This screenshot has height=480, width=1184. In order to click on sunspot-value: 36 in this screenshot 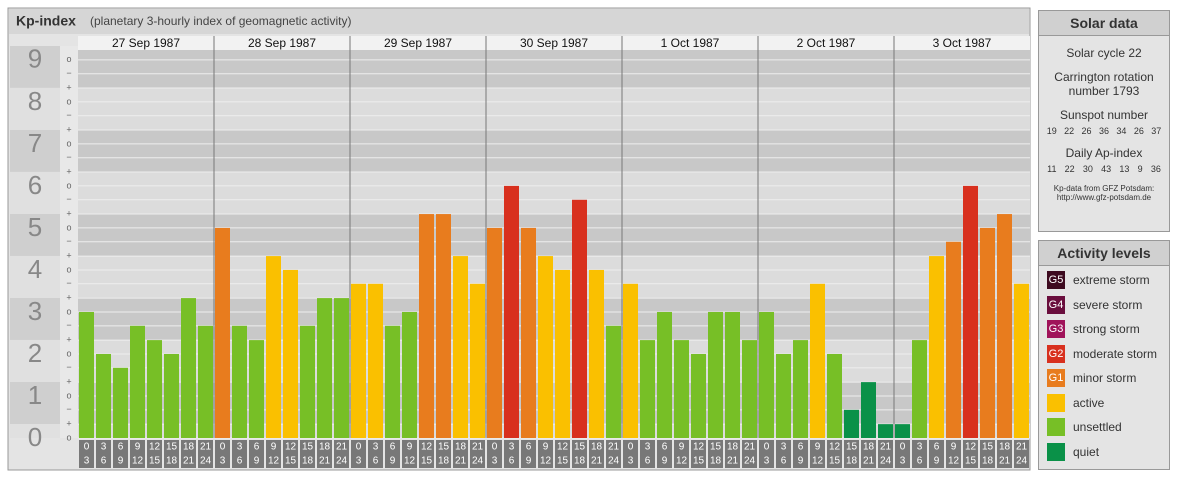, I will do `click(1103, 131)`.